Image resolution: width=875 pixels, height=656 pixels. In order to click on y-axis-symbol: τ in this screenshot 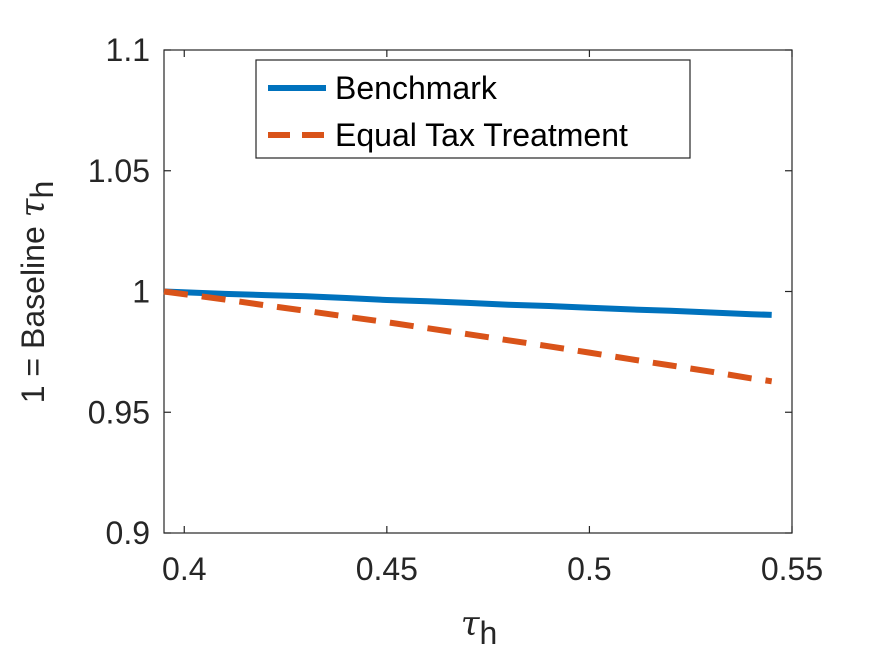, I will do `click(33, 207)`.